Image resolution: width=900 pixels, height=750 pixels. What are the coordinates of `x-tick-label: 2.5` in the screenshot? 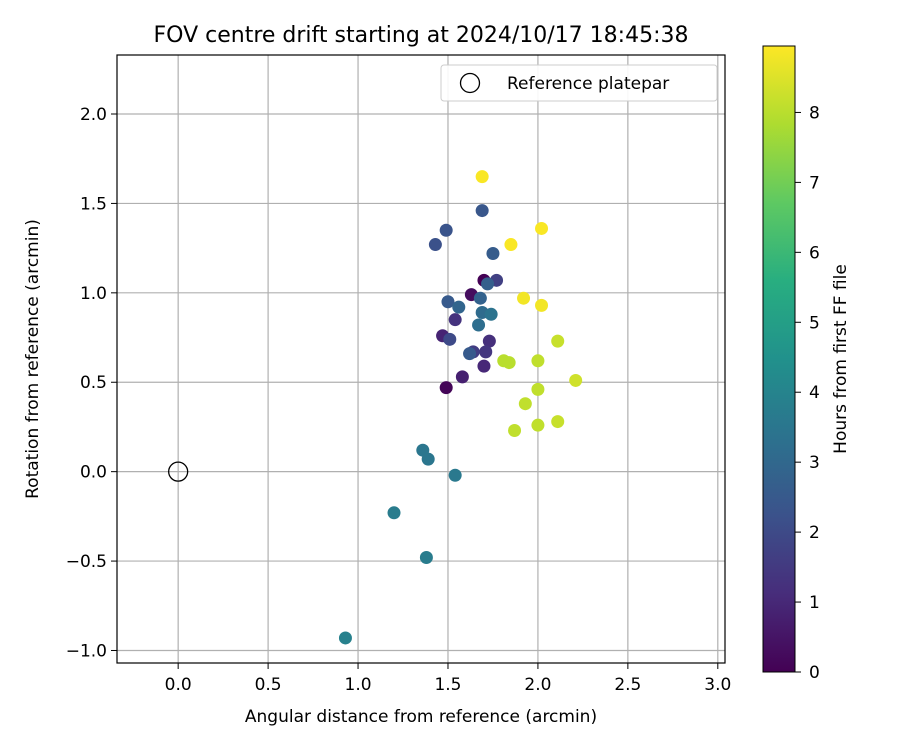 It's located at (627, 685).